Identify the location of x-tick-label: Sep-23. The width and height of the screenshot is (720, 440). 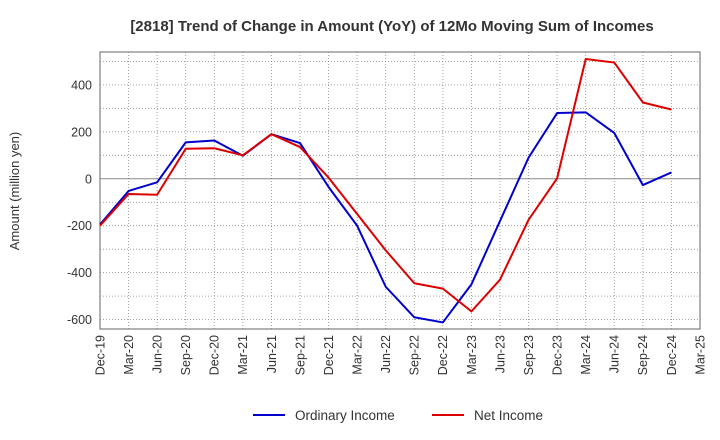
(529, 355).